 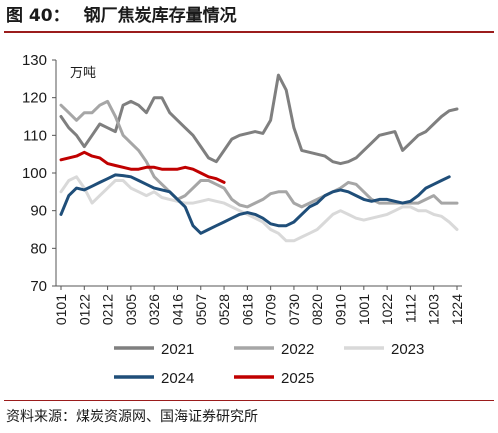 What do you see at coordinates (249, 32) in the screenshot?
I see `title-divider` at bounding box center [249, 32].